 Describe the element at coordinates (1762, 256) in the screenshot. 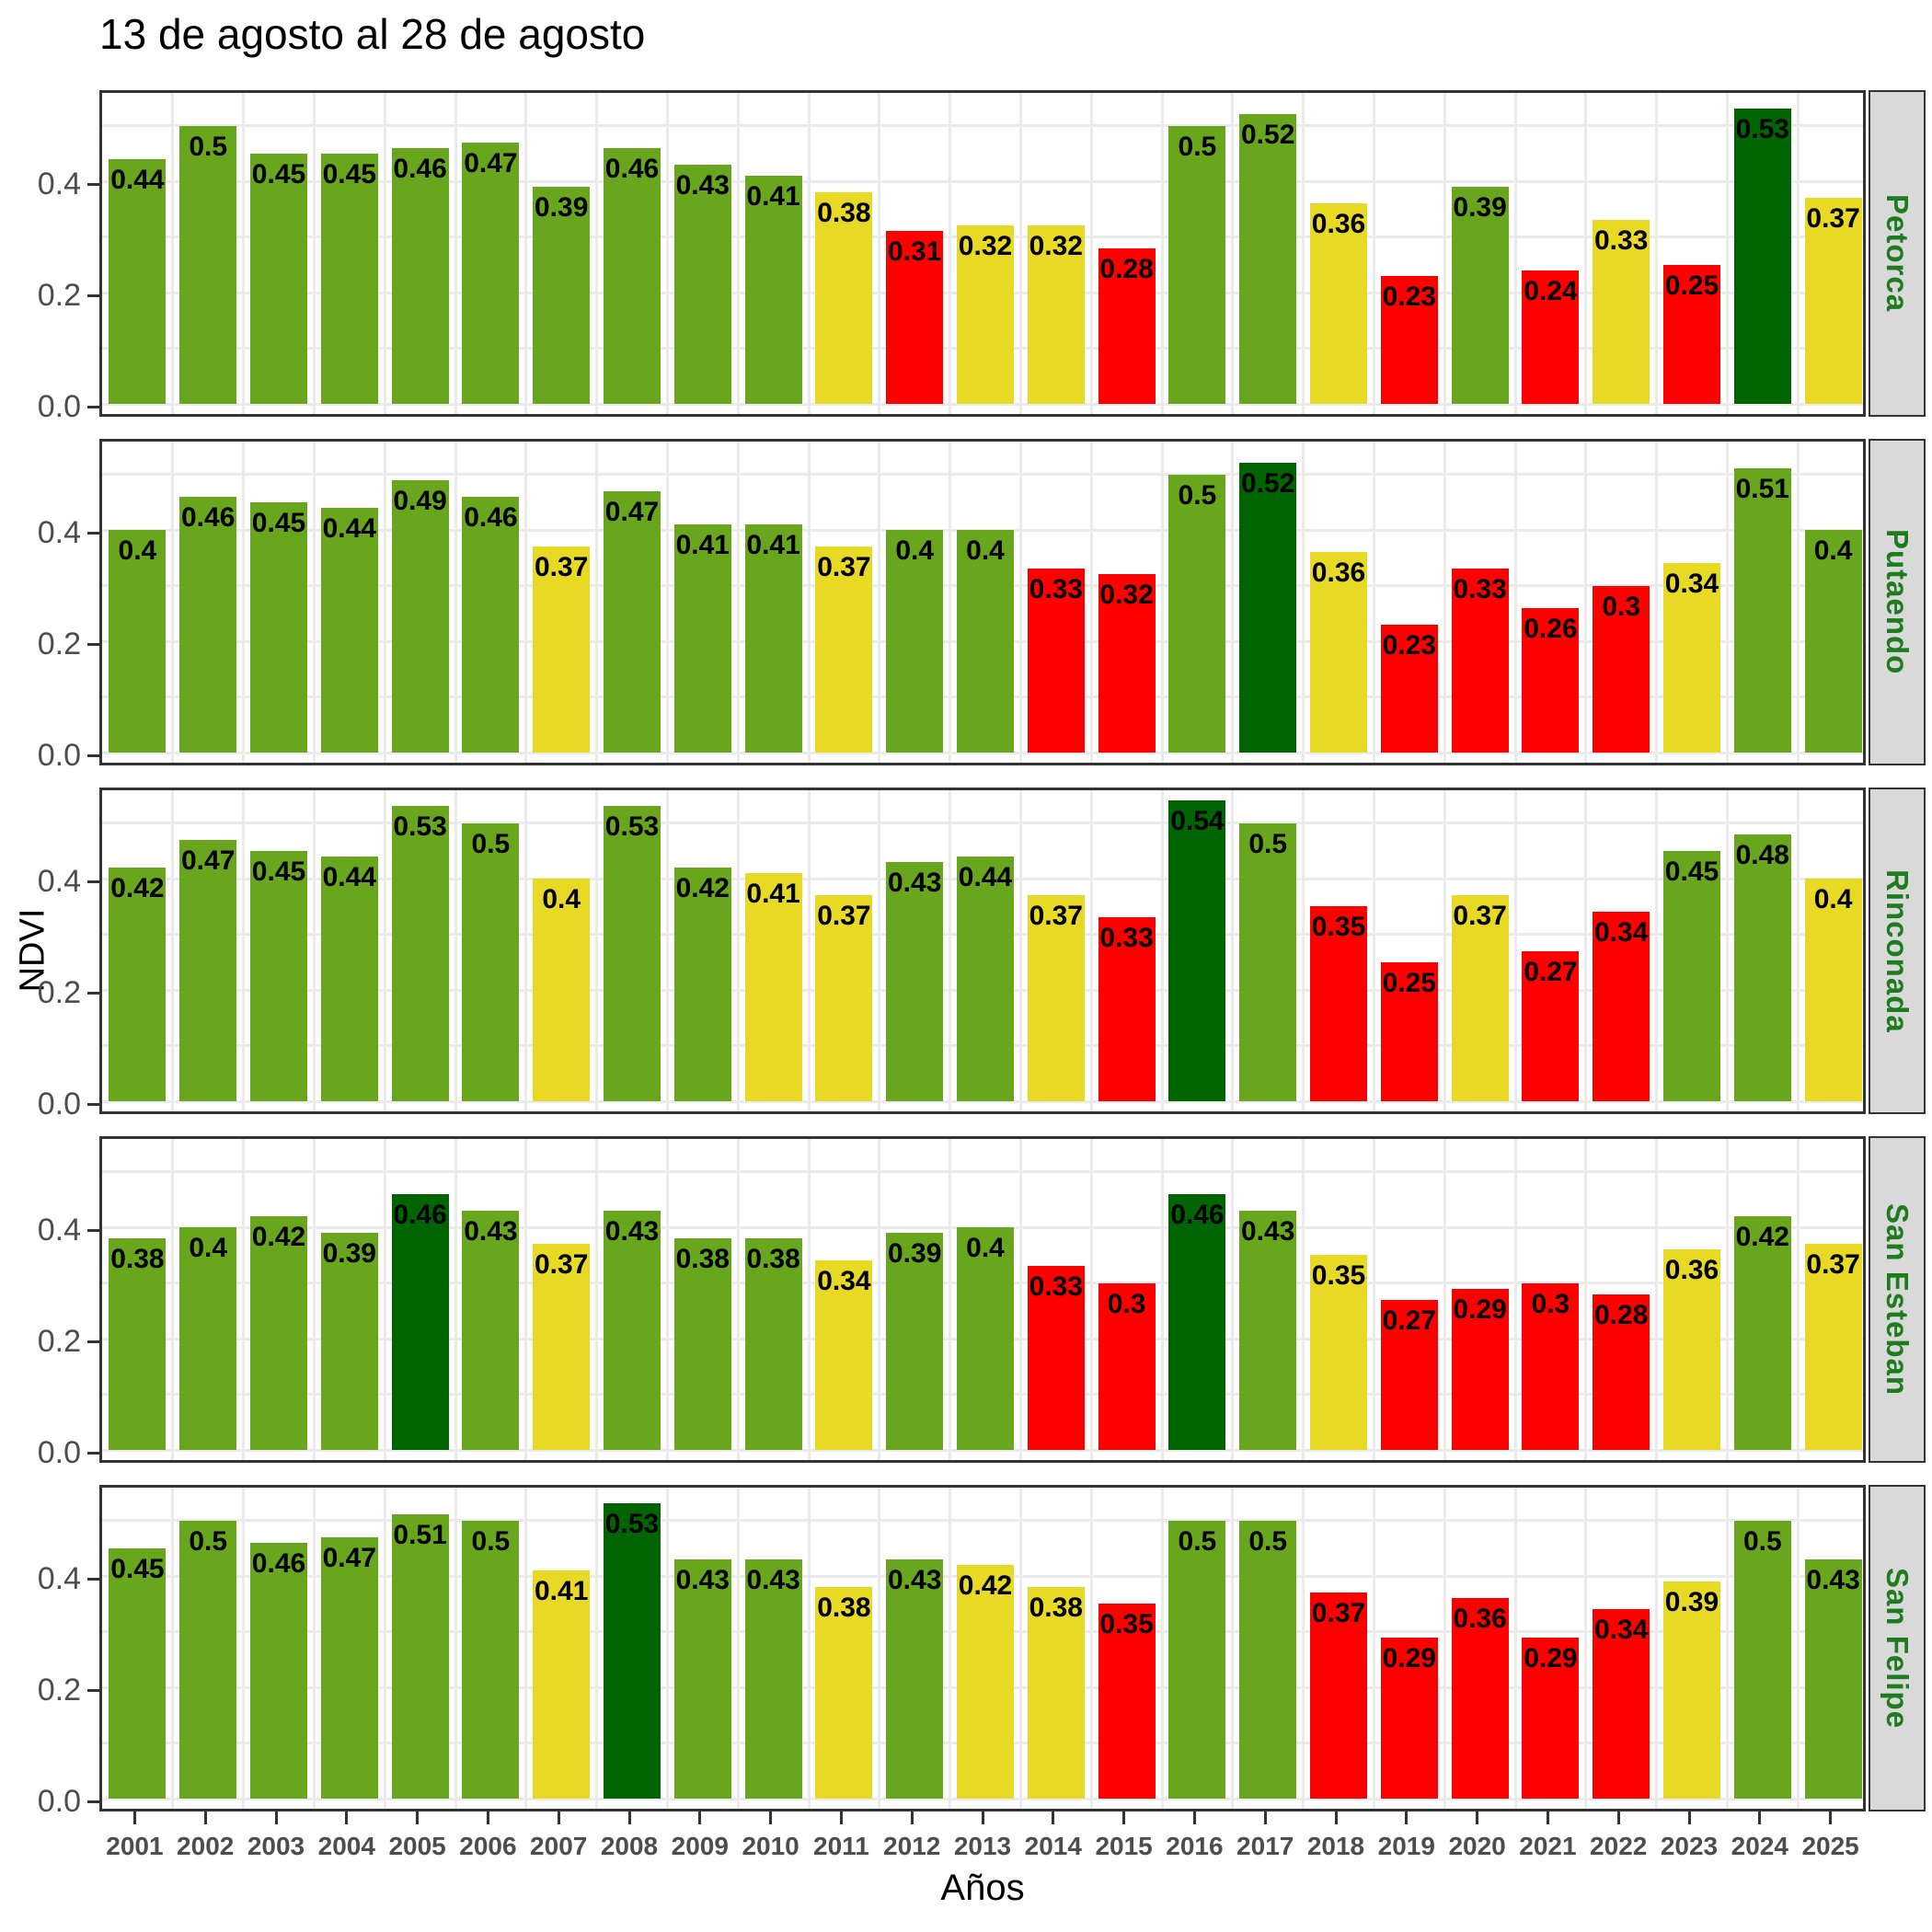

I see `bar-2024: 0.53` at that location.